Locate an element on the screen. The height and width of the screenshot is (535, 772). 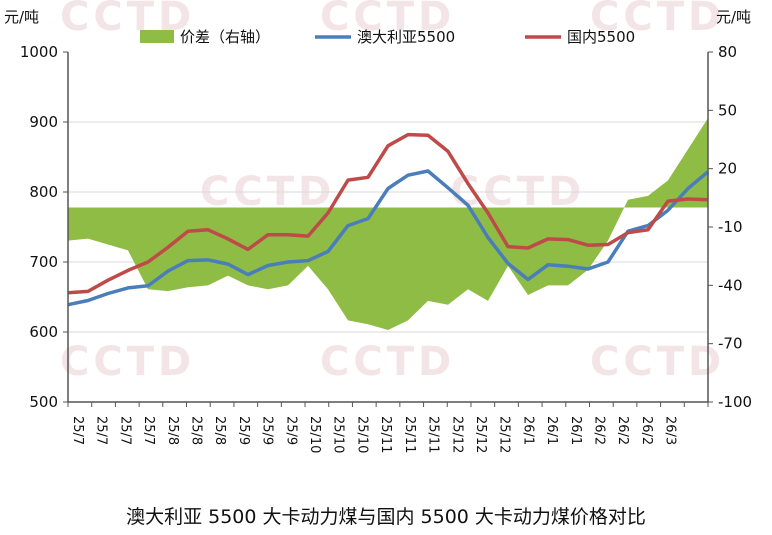
legend-swatch-spread is located at coordinates (157, 36).